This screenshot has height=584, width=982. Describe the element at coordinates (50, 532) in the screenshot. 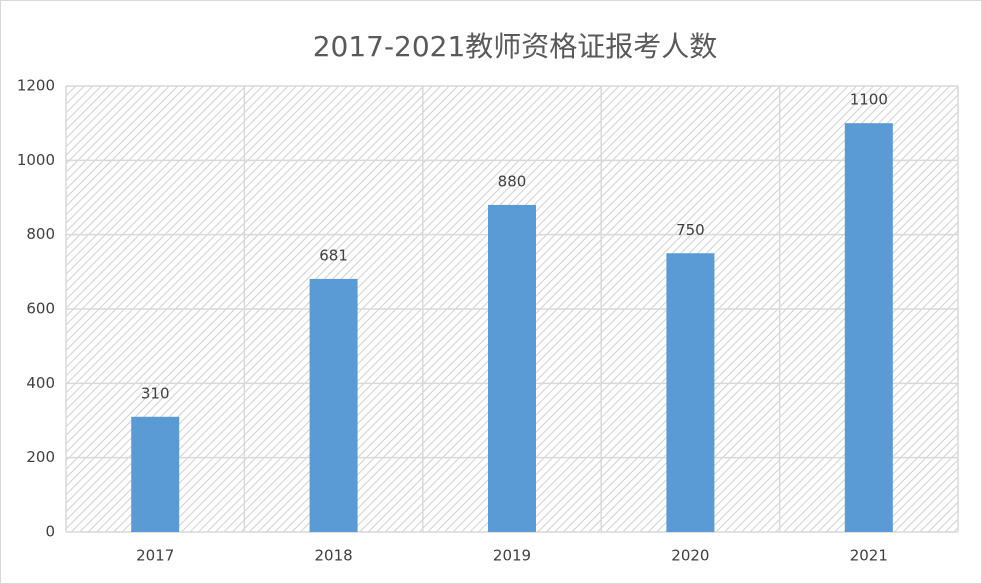

I see `y-tick-label: 0` at that location.